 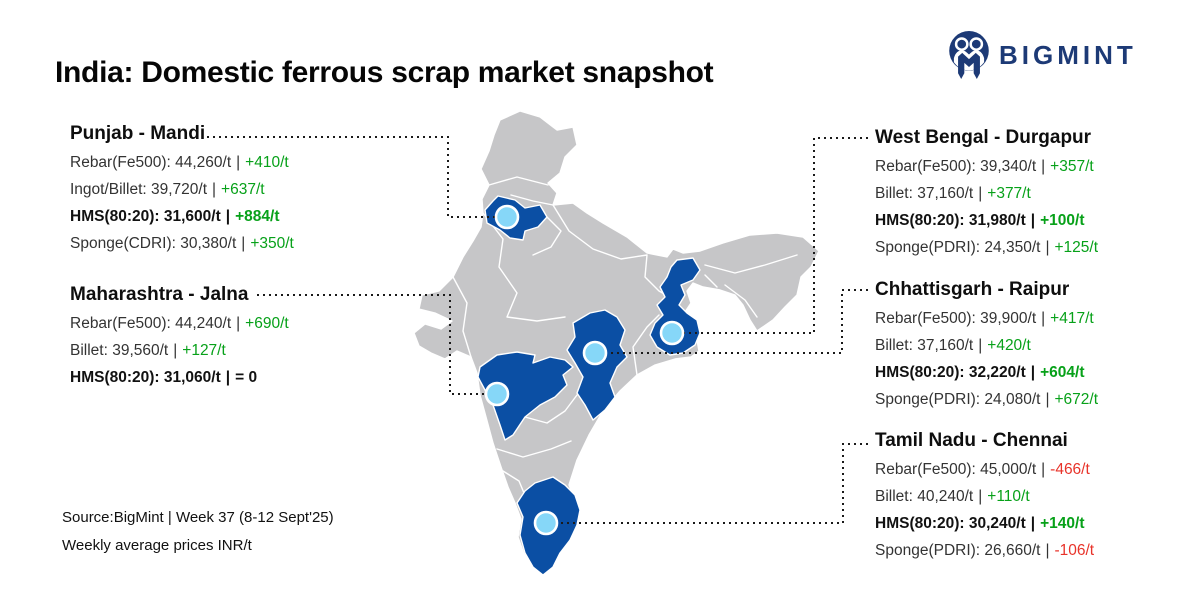 What do you see at coordinates (950, 372) in the screenshot?
I see `price-text: HMS(80:20): 32,220/t` at bounding box center [950, 372].